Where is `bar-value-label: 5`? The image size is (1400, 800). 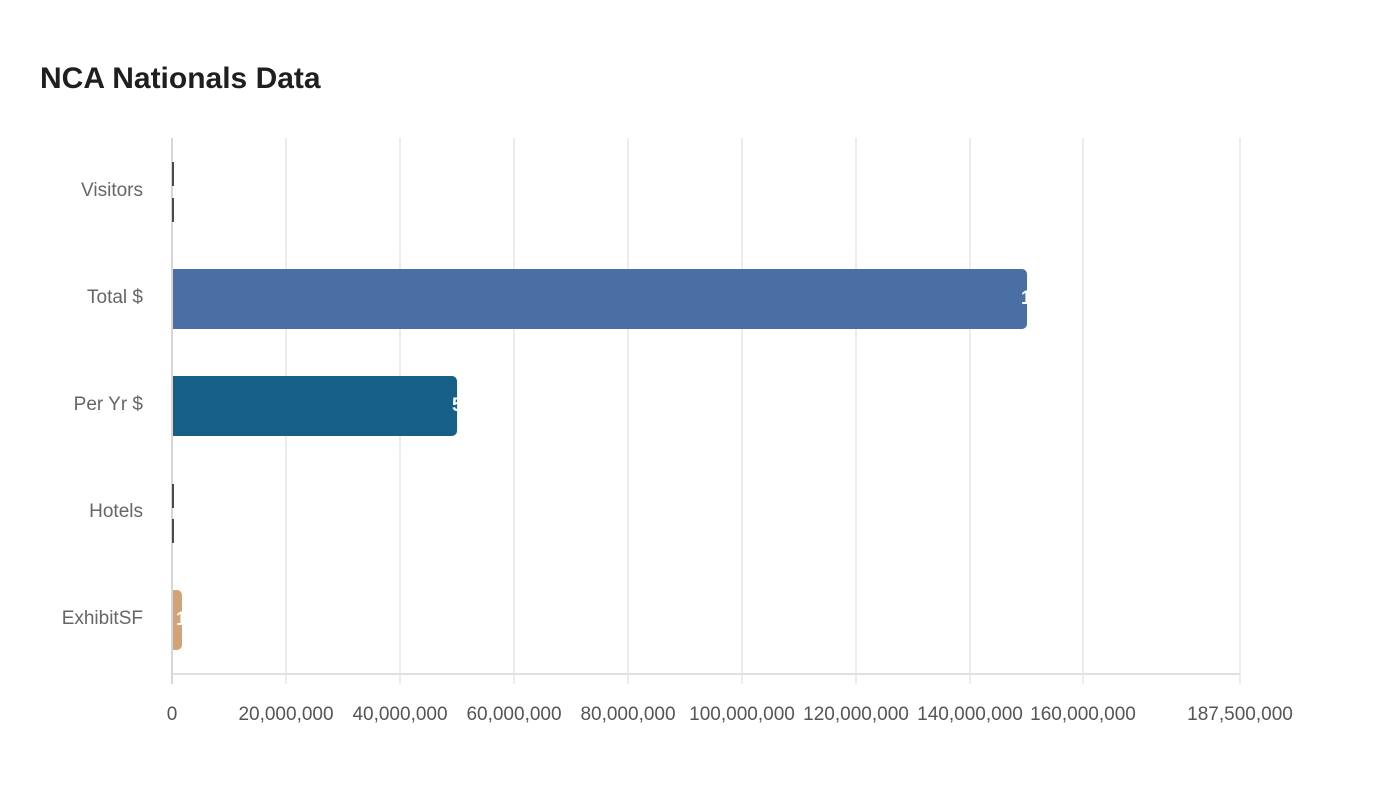
bar-value-label: 5 is located at coordinates (454, 406).